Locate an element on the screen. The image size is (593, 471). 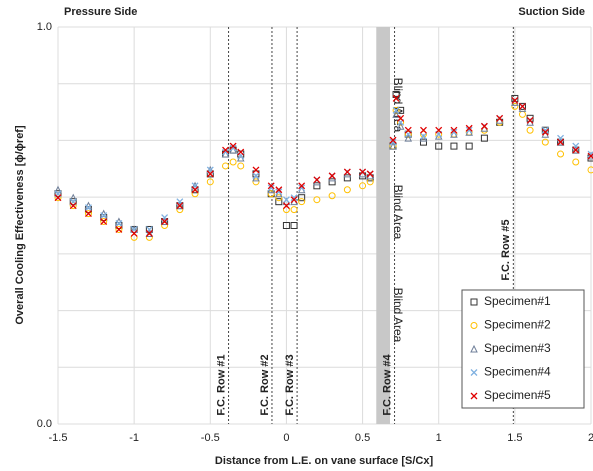
blind-area is located at coordinates (383, 225).